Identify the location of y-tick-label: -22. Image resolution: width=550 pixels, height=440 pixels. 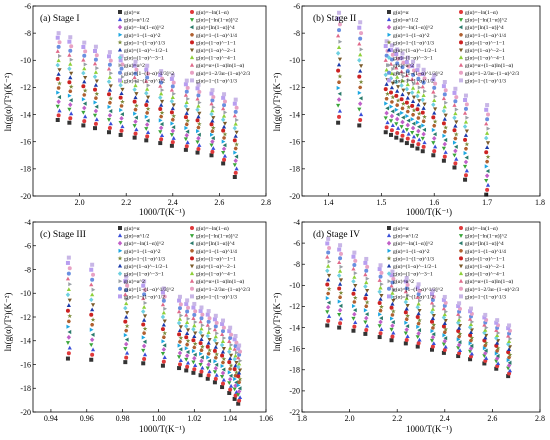
(294, 412).